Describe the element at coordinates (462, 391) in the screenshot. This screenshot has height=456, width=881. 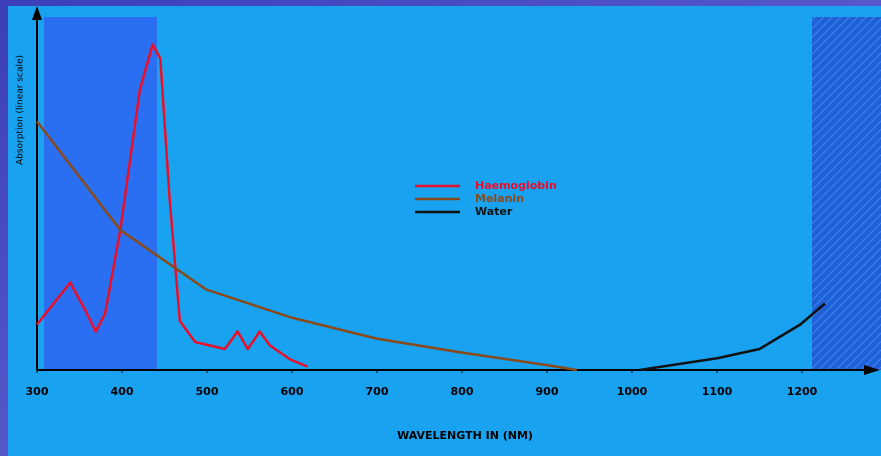
I see `x-tick-label: 800` at that location.